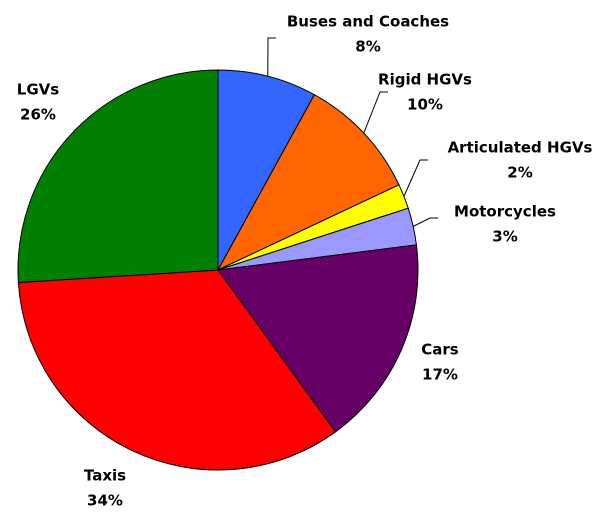 Image resolution: width=612 pixels, height=512 pixels. Describe the element at coordinates (368, 22) in the screenshot. I see `slice-label: Buses and Coaches` at that location.